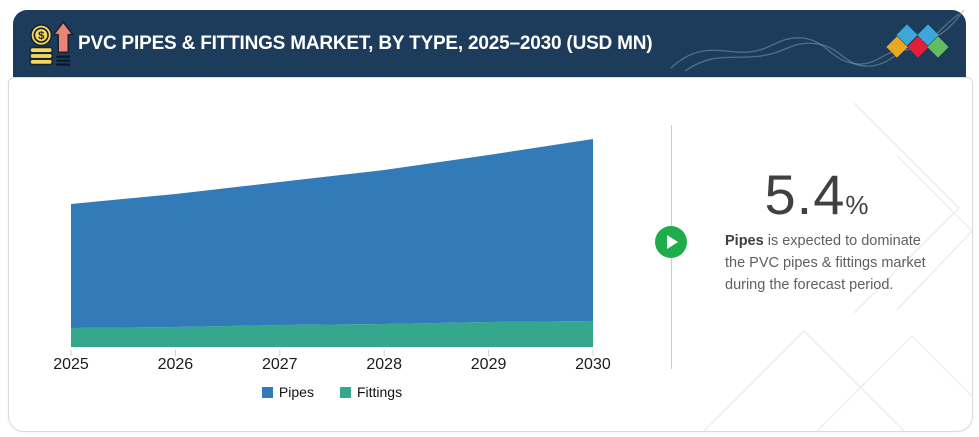  I want to click on legend-item-fittings: Fittings, so click(371, 392).